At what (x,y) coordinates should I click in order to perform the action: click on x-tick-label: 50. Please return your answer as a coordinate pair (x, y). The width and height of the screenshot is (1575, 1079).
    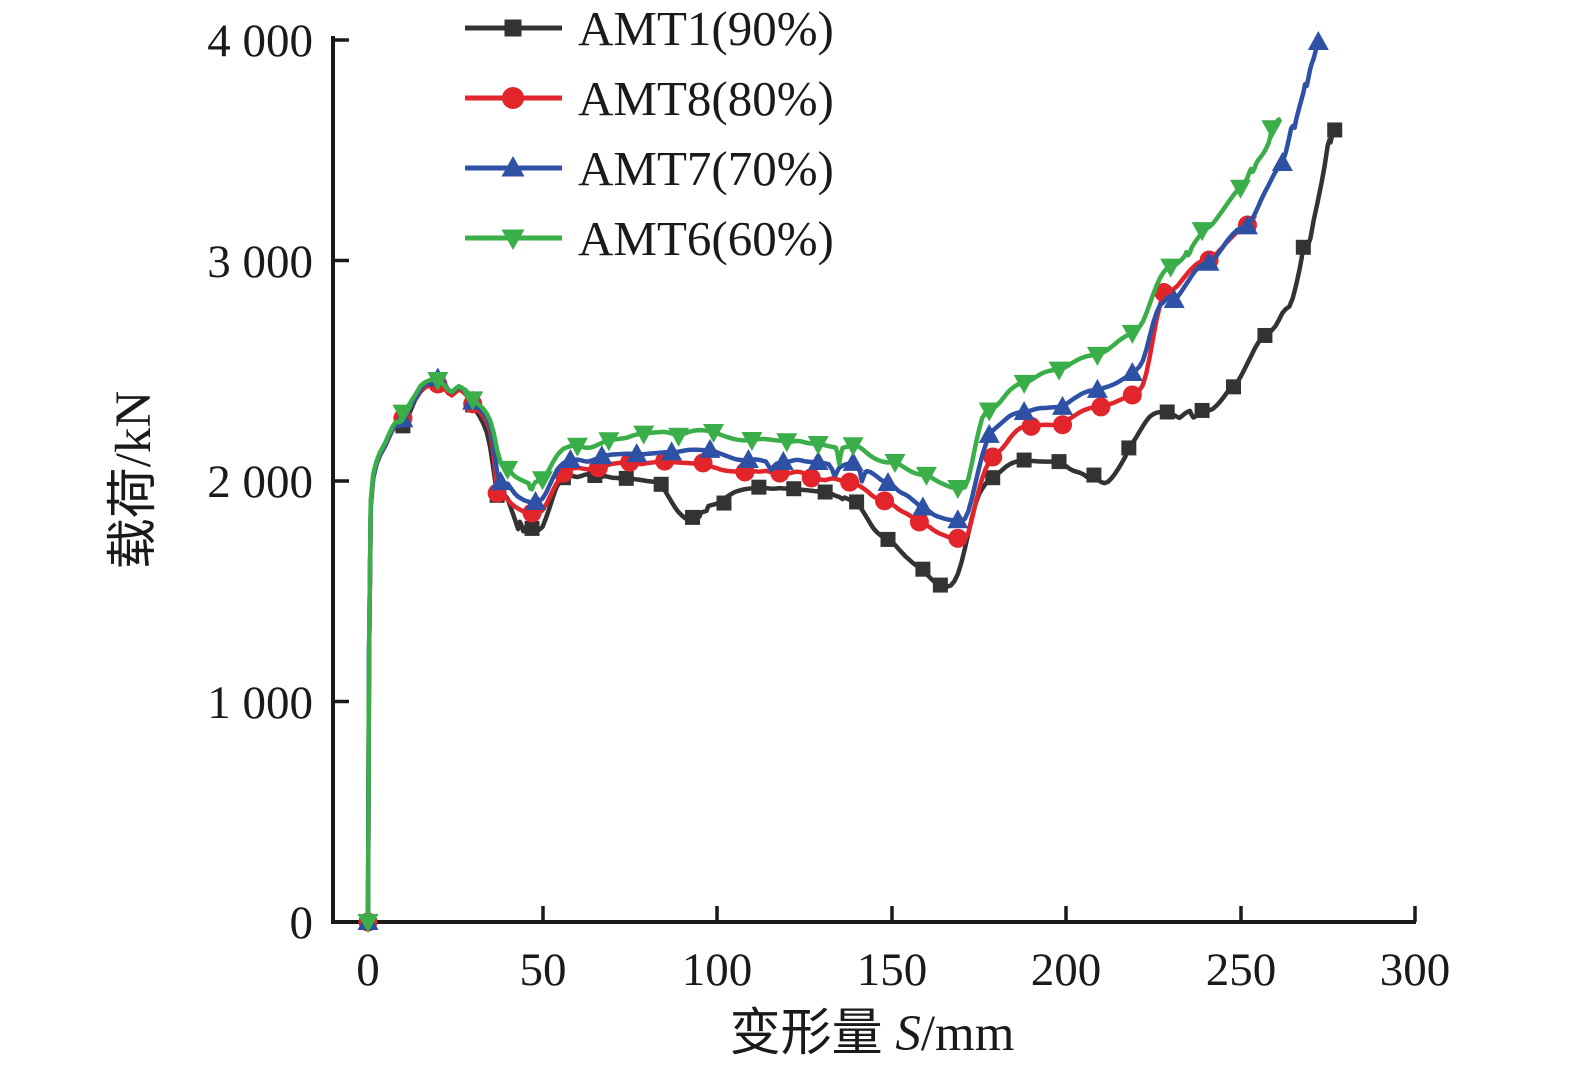
    Looking at the image, I should click on (543, 970).